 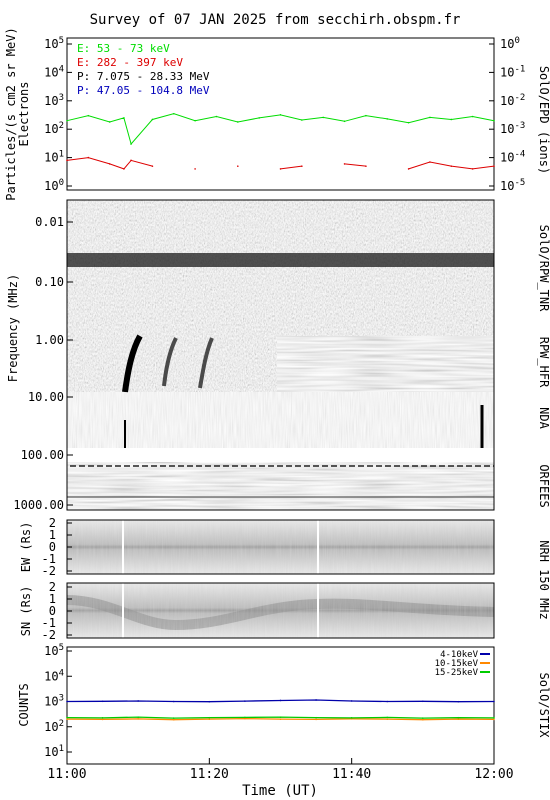 I want to click on epd-right-tick-label: 10-2, so click(x=512, y=100).